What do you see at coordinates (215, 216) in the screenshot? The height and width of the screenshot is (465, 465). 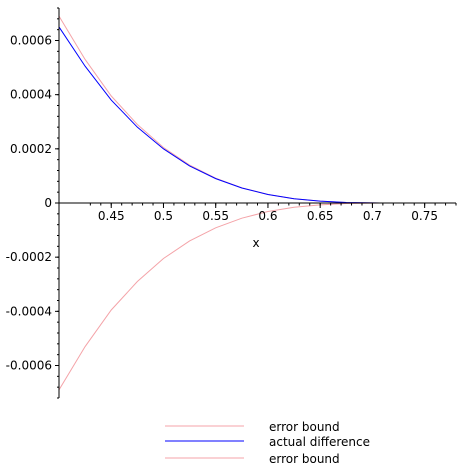 I see `x-tick-label: 0.55` at bounding box center [215, 216].